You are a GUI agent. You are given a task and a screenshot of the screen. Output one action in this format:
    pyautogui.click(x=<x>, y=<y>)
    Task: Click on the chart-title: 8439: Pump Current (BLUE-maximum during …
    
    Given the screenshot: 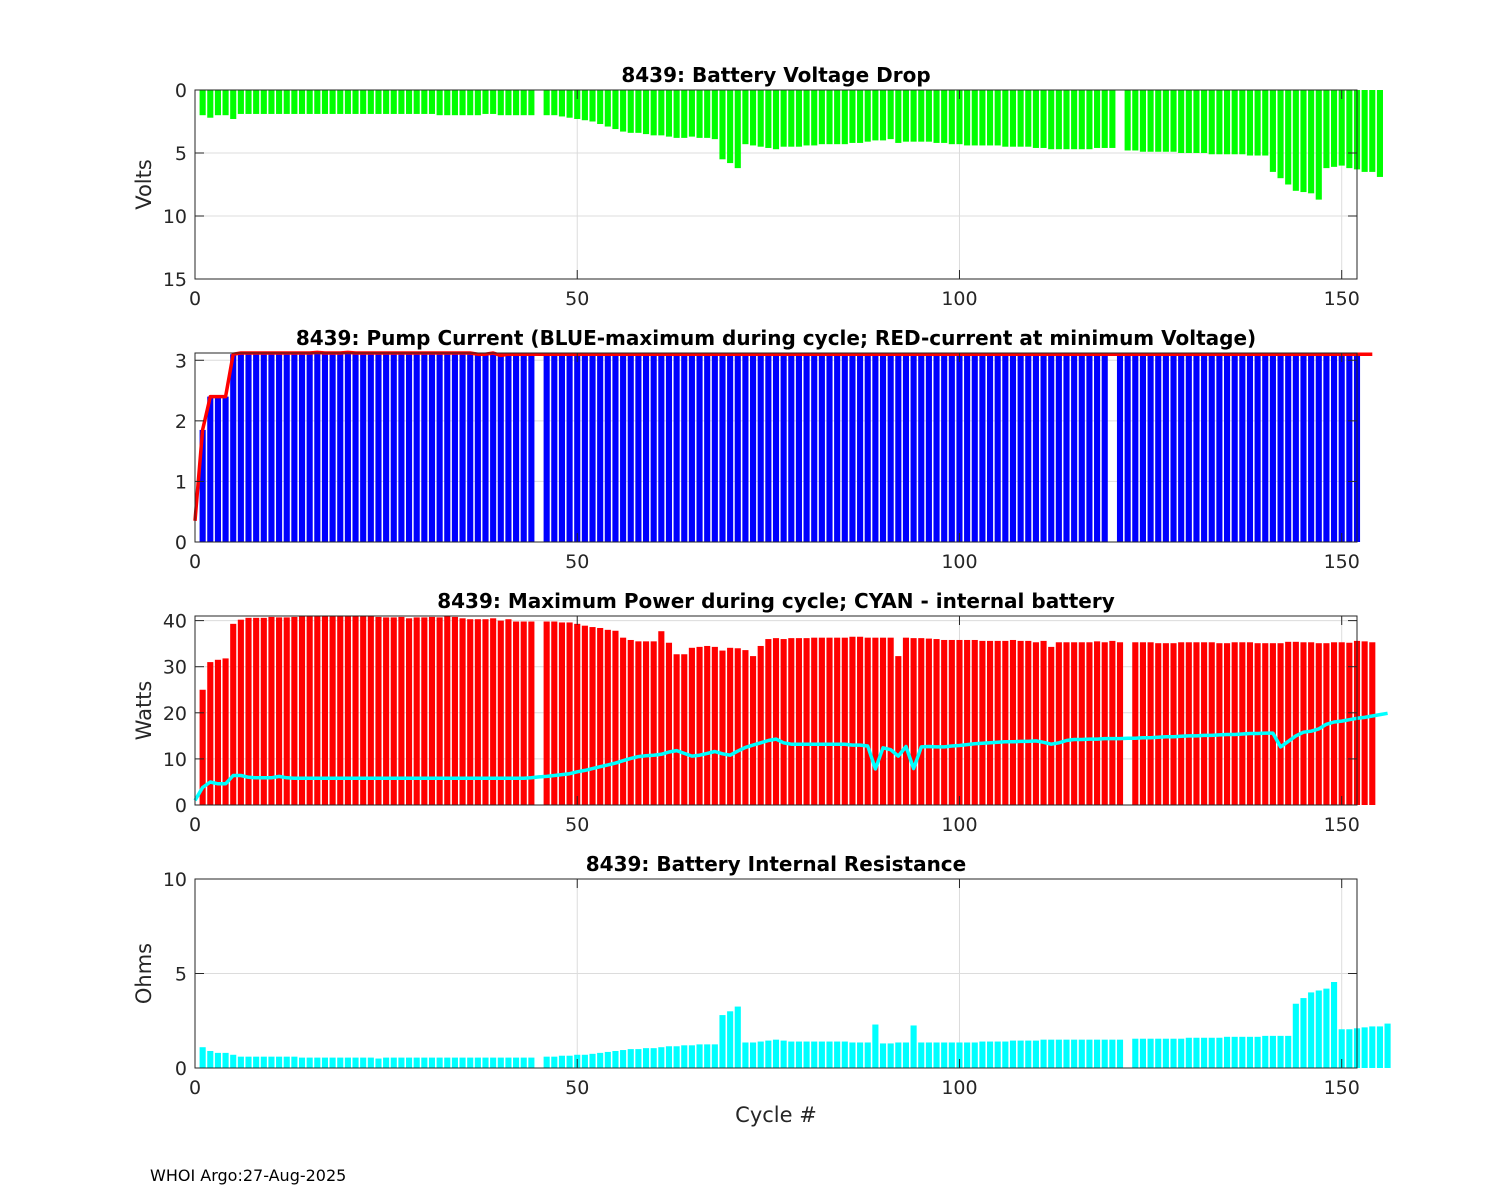 What is the action you would take?
    pyautogui.click(x=776, y=338)
    